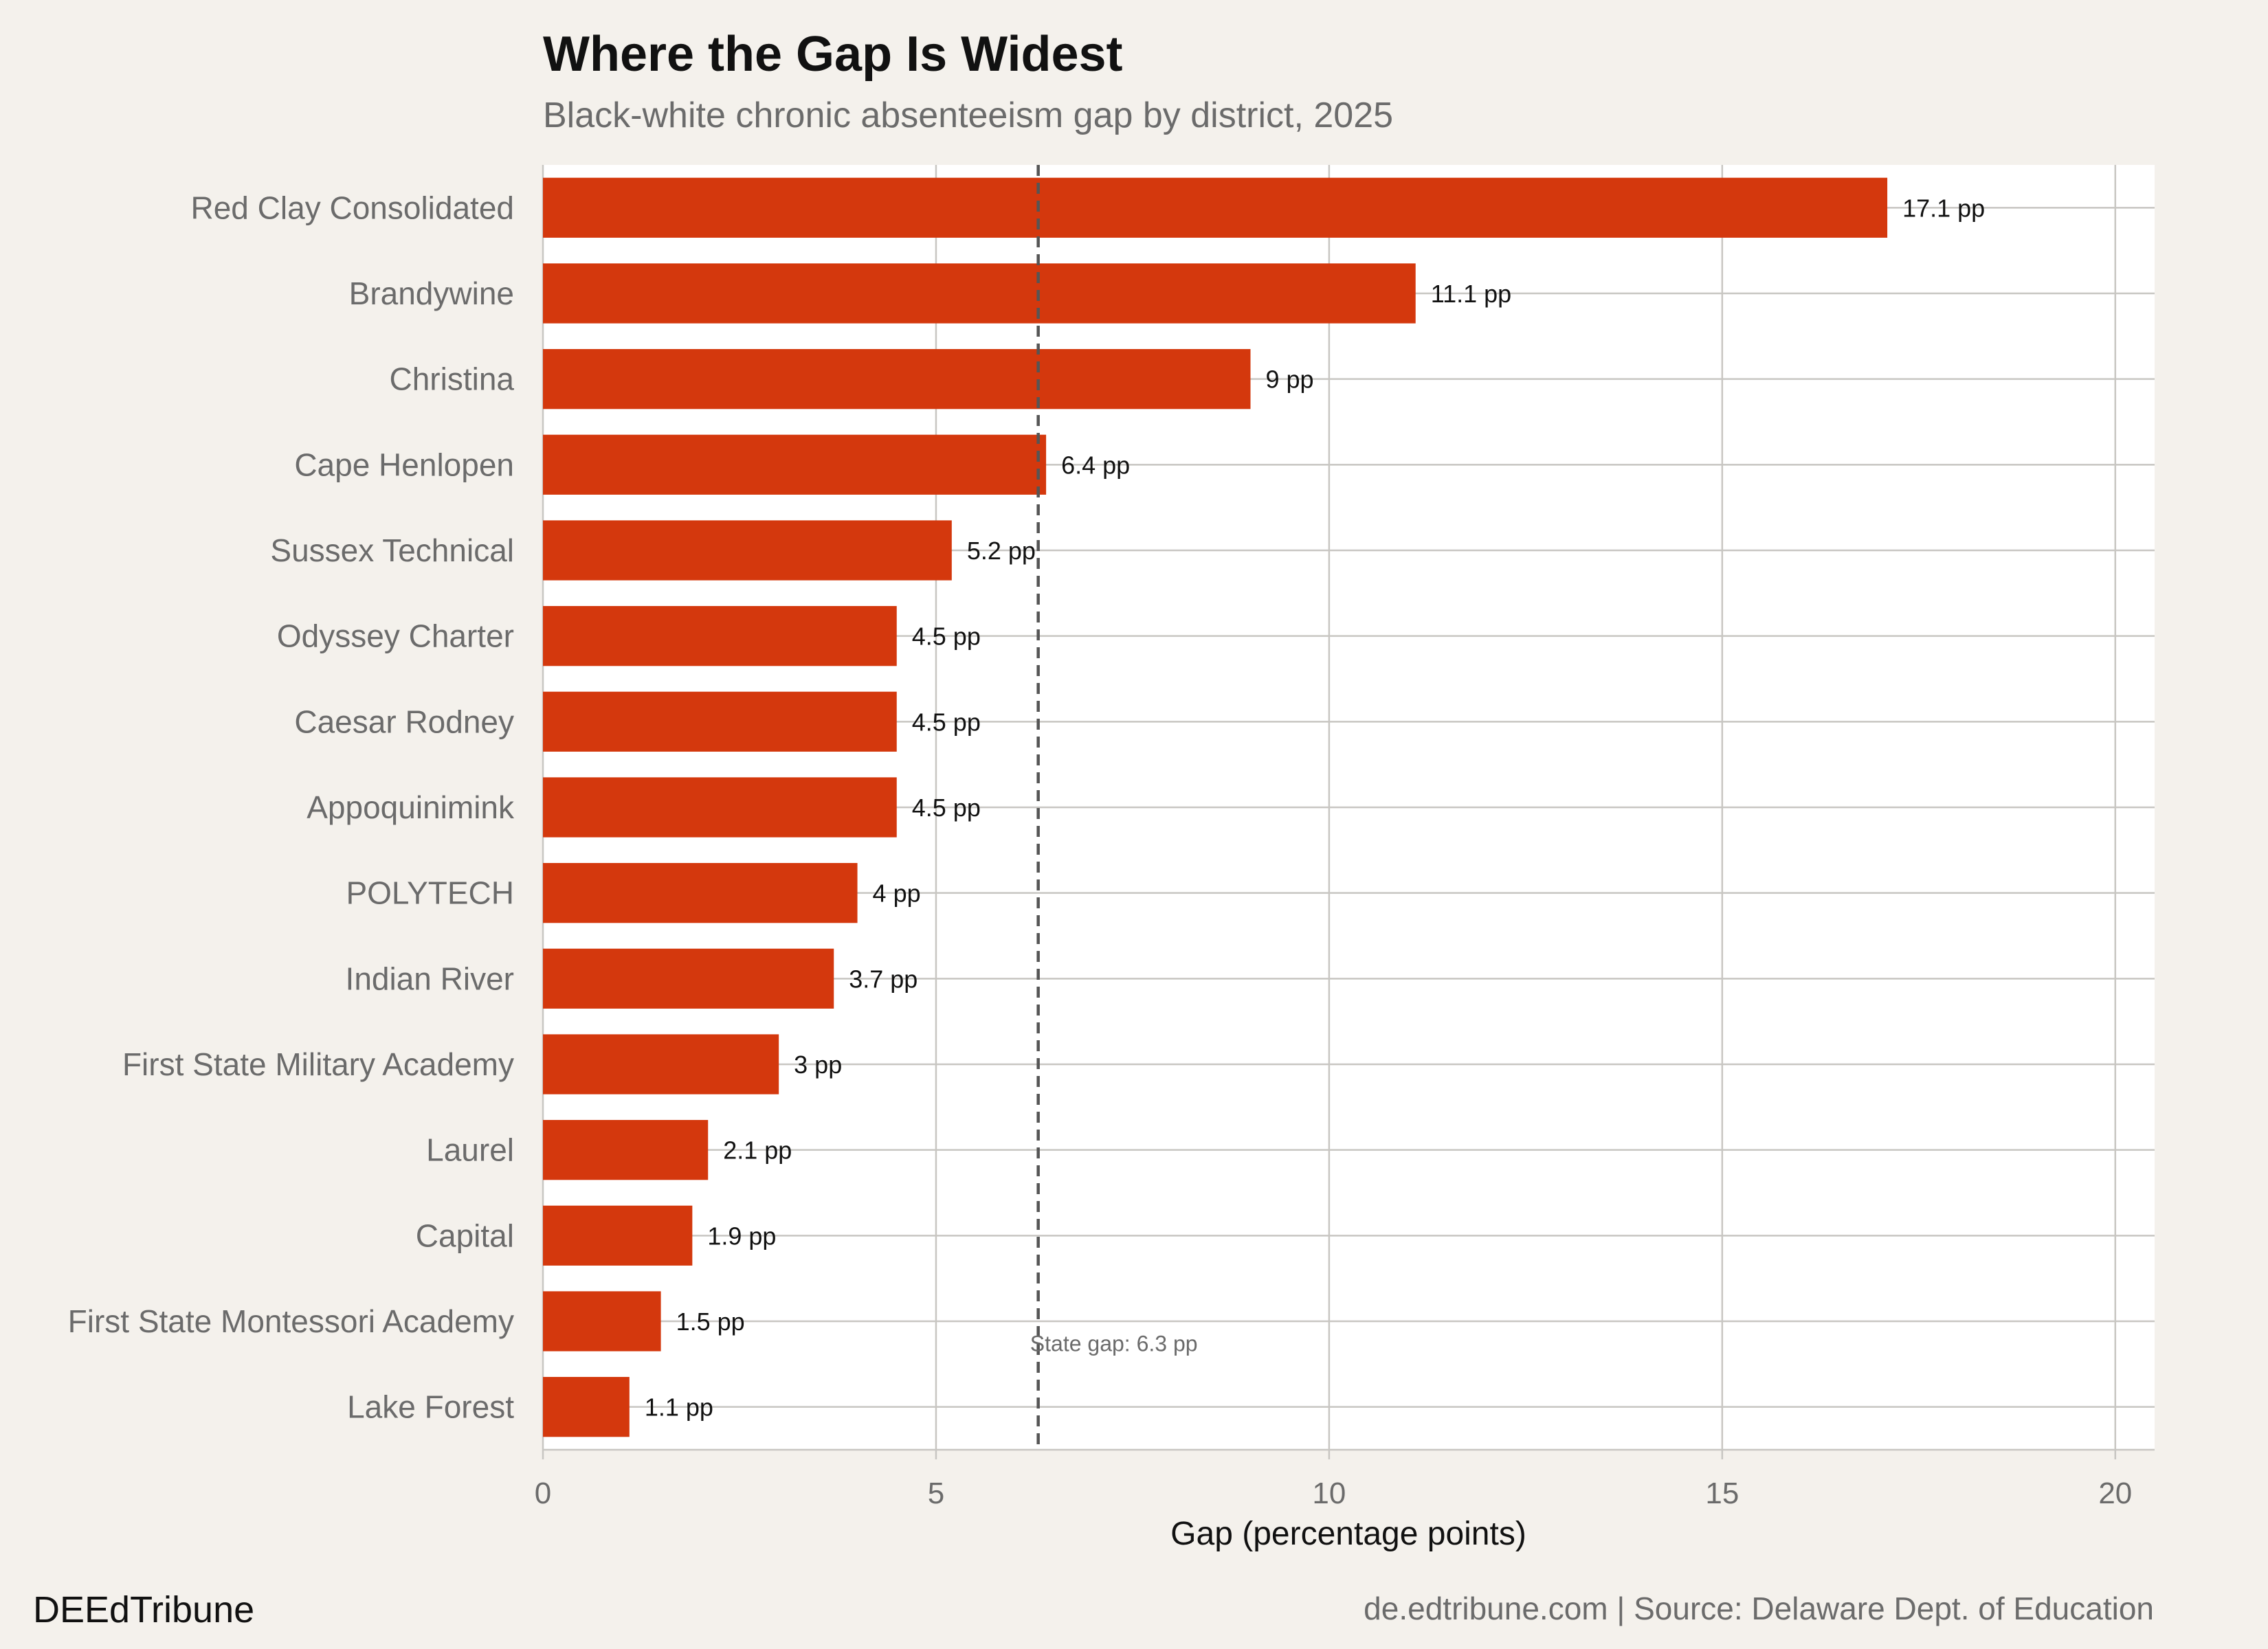 The image size is (2268, 1649). I want to click on bar-value-label: 2.1 pp, so click(757, 1150).